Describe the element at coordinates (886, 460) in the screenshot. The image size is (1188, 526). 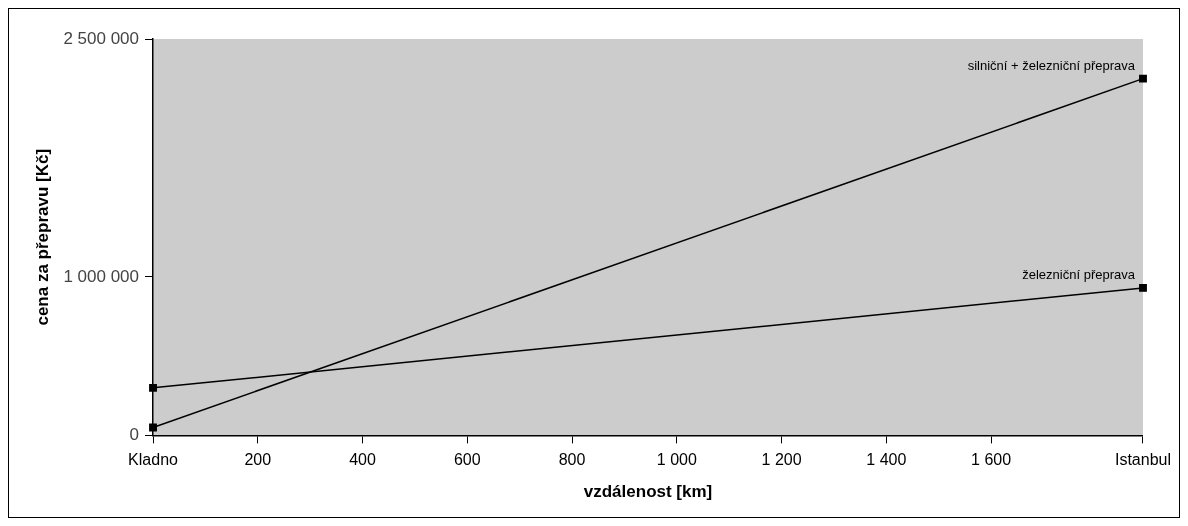
I see `x-tick-label: 1 400` at that location.